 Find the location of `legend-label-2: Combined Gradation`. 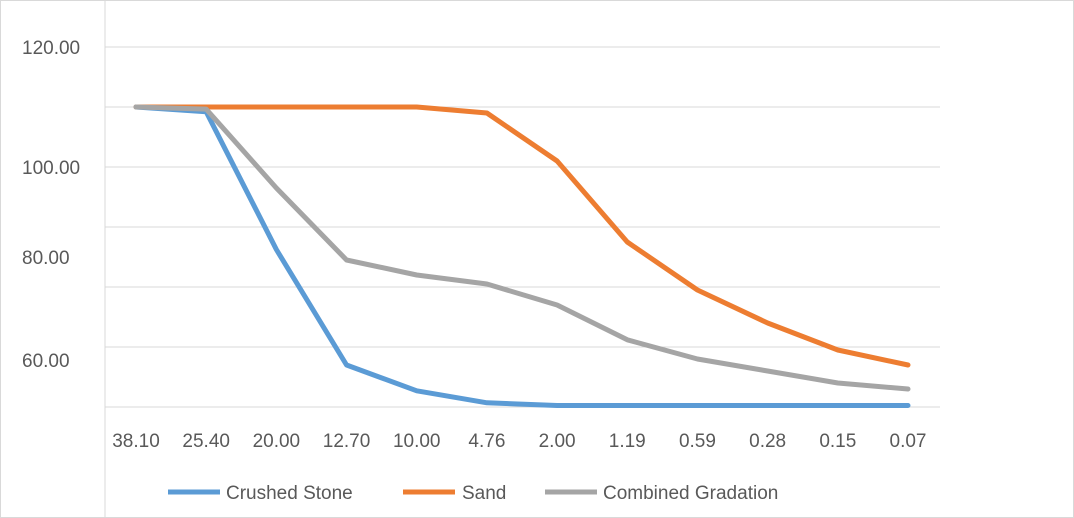

legend-label-2: Combined Gradation is located at coordinates (690, 493).